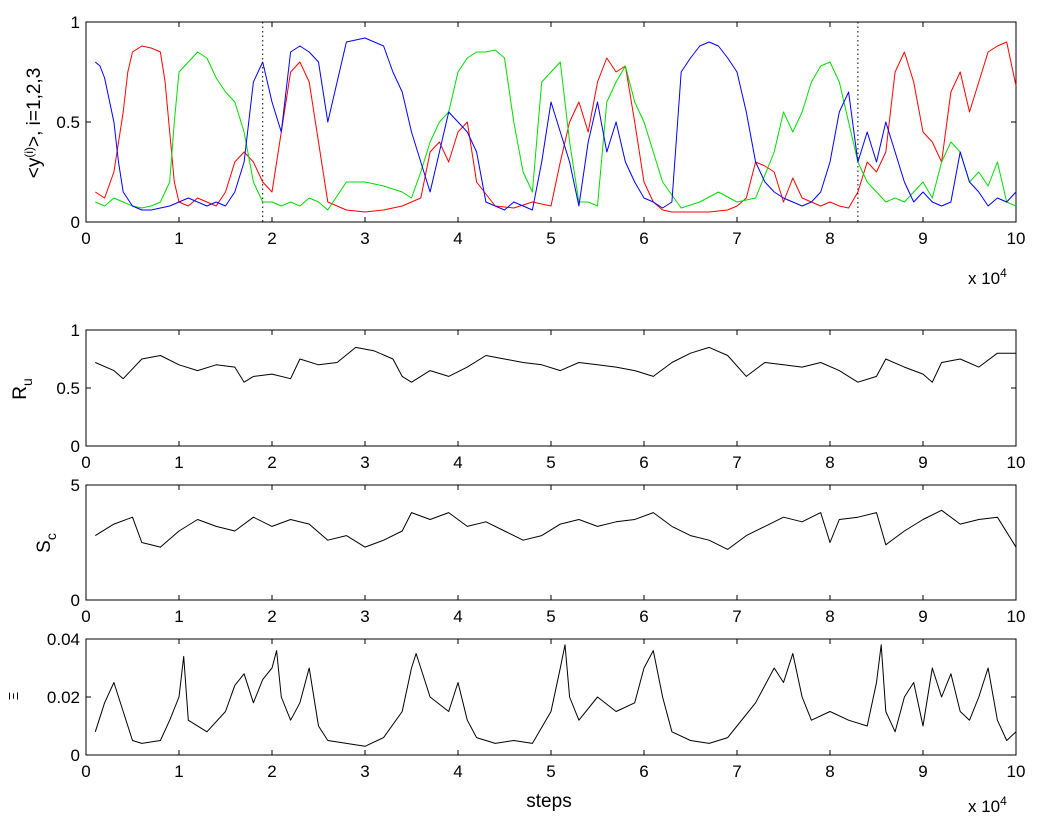 This screenshot has height=819, width=1060. I want to click on panel-0-xtick-label: 5, so click(550, 238).